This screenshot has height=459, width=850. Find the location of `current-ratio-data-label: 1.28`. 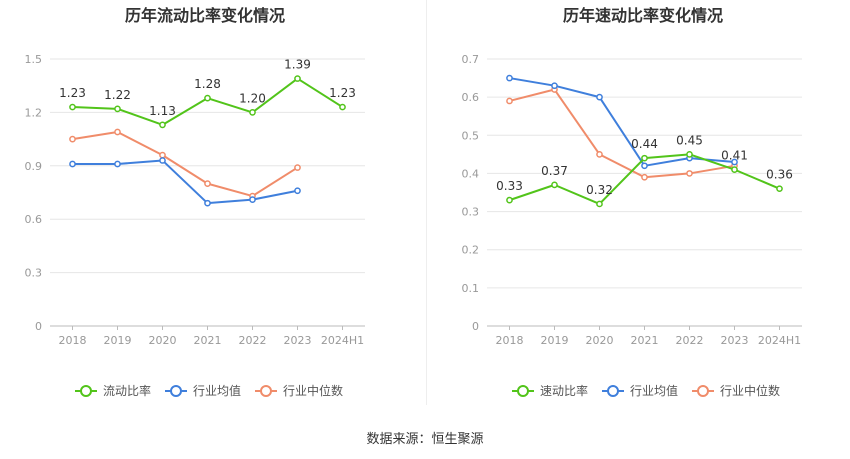

current-ratio-data-label: 1.28 is located at coordinates (207, 84).